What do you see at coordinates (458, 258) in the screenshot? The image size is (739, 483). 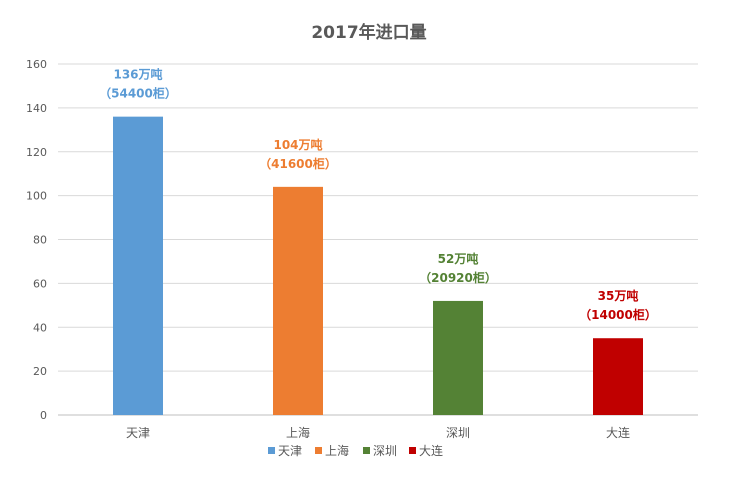 I see `data-label: 52万吨` at bounding box center [458, 258].